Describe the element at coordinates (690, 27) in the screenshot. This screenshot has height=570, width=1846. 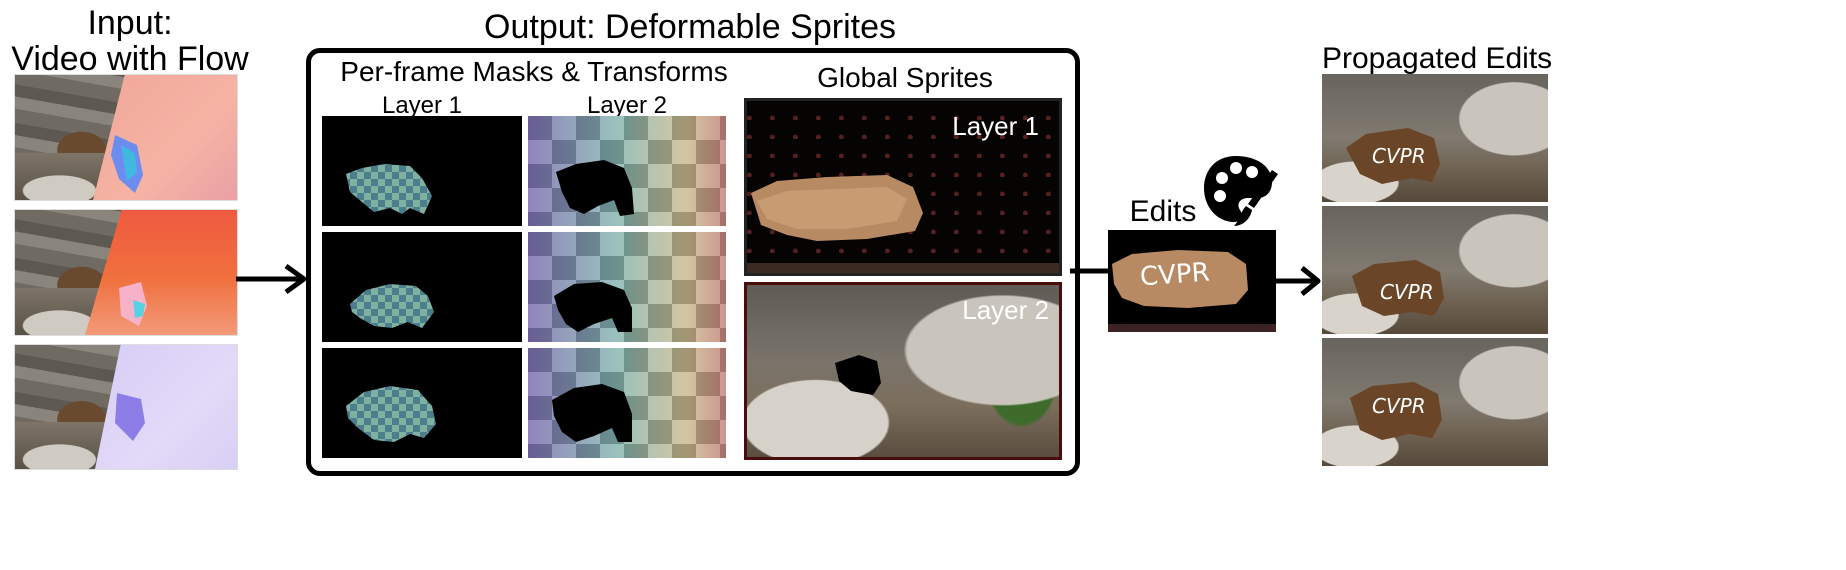
I see `output-title: Output: Deformable Sprites` at that location.